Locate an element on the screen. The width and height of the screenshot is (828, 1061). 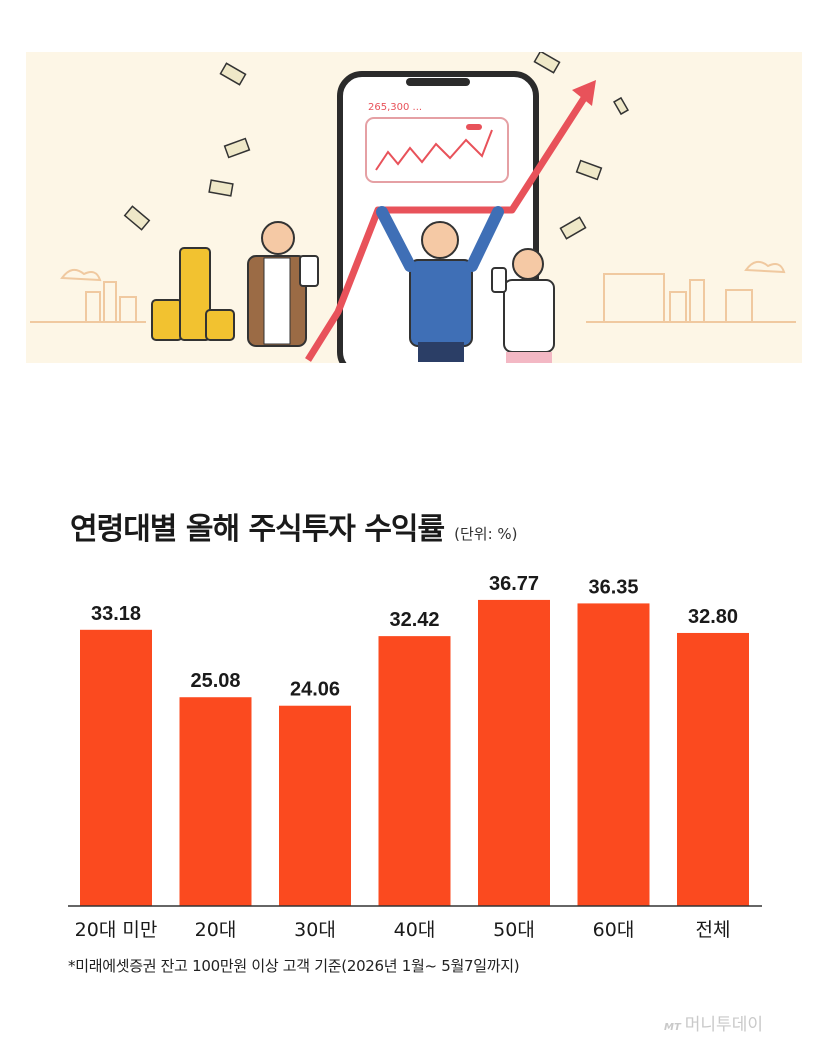
value-label-5: 36.35 is located at coordinates (613, 587).